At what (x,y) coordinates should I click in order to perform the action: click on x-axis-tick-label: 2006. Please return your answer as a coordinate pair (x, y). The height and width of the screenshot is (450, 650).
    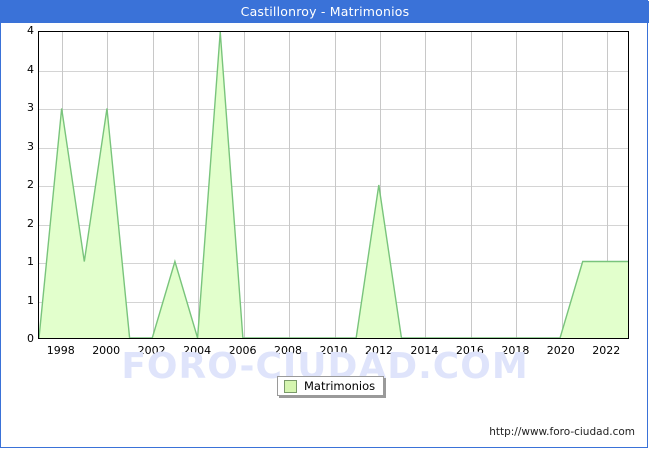
    Looking at the image, I should click on (242, 350).